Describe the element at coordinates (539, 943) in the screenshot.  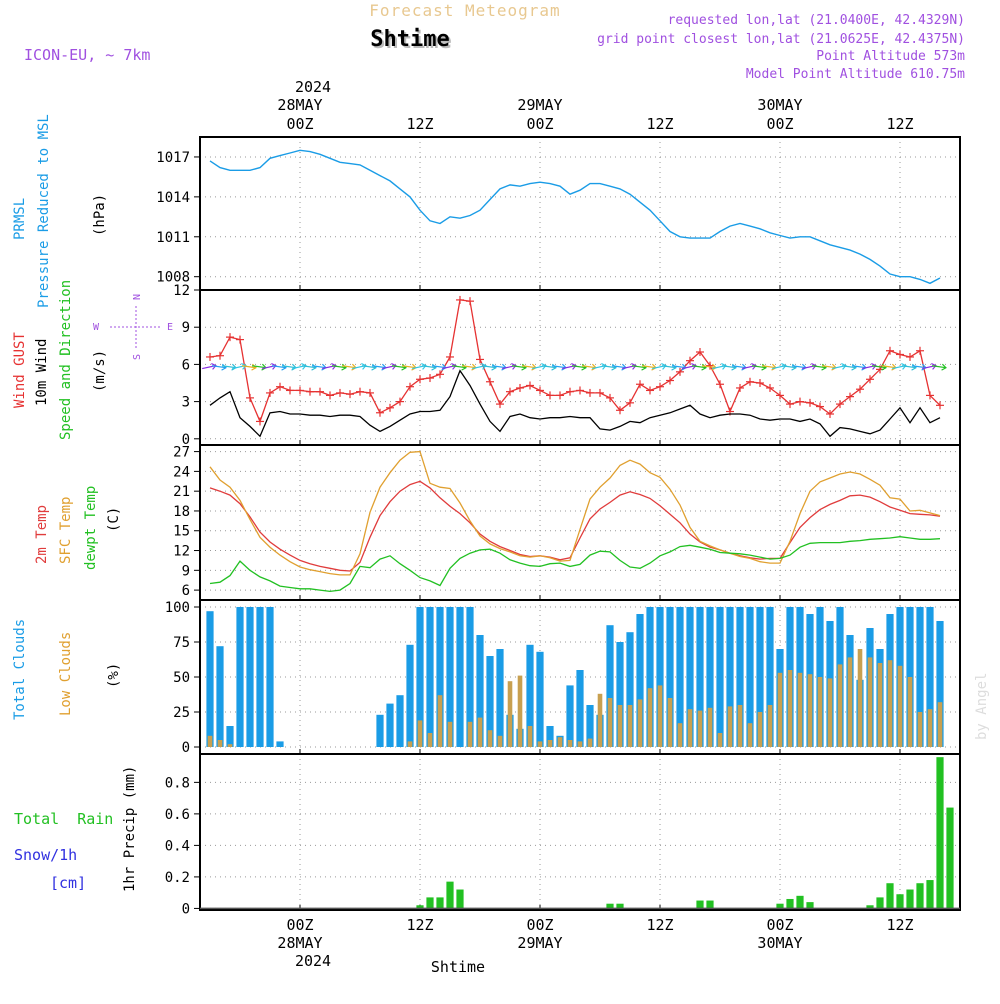
I see `bottom-date-label: 29MAY` at that location.